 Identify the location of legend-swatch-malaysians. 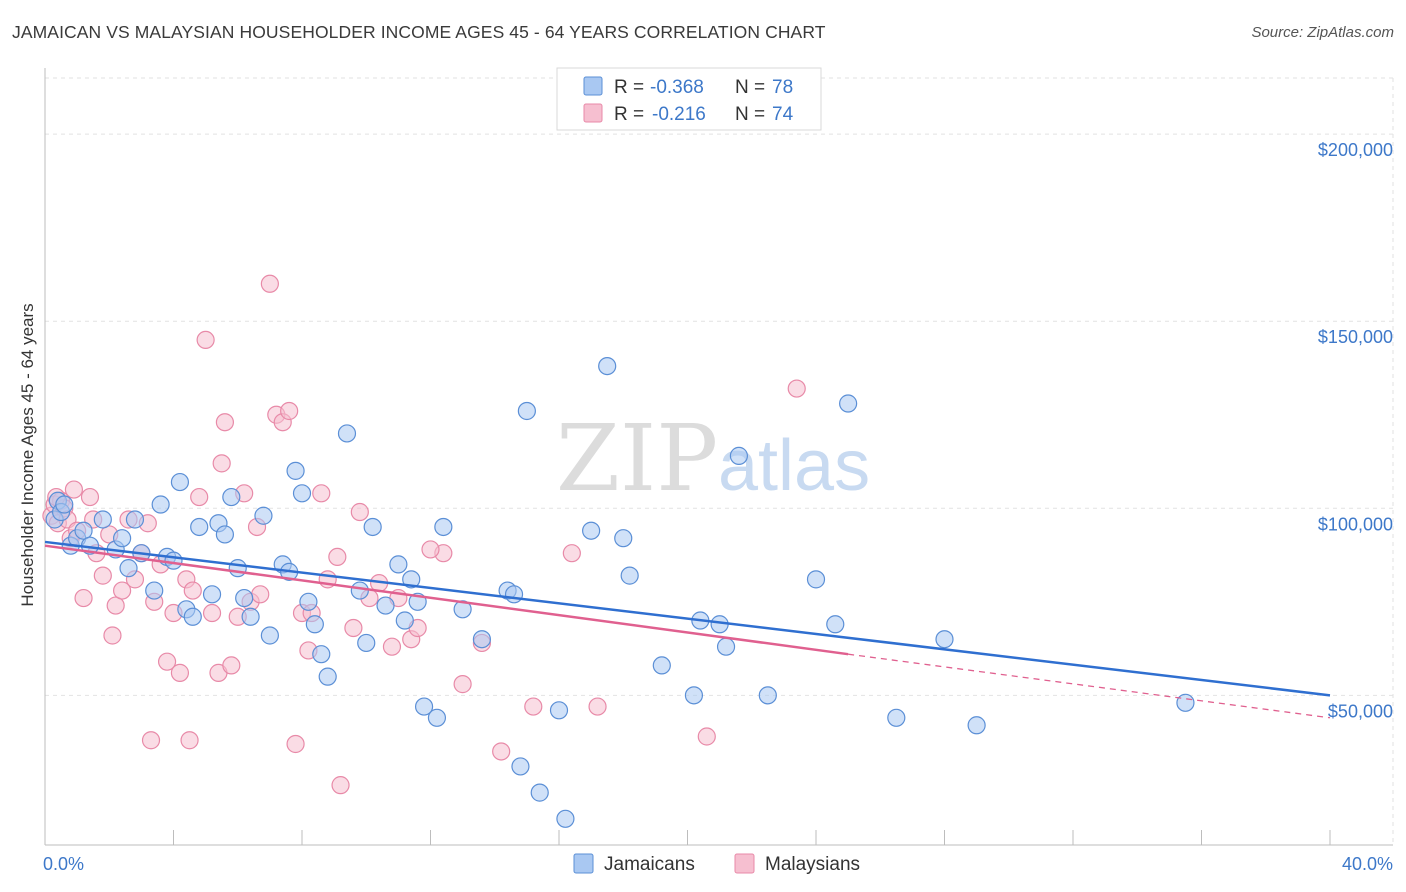
(593, 113).